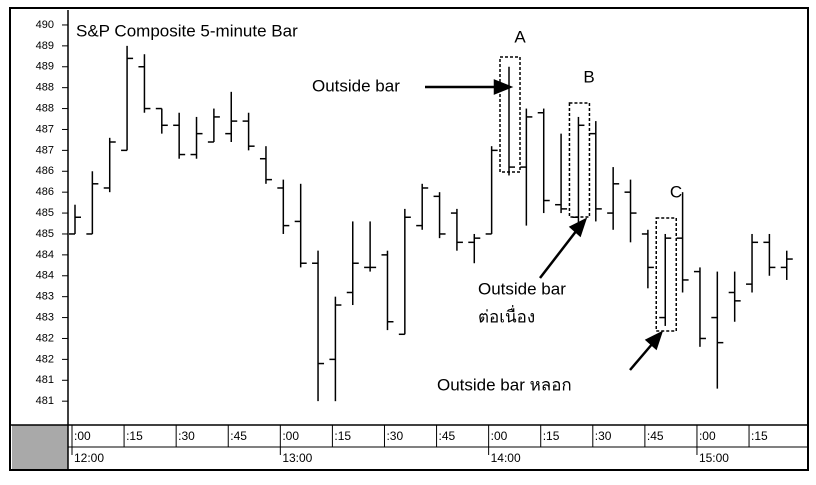 Image resolution: width=816 pixels, height=485 pixels. I want to click on annotation: A, so click(520, 36).